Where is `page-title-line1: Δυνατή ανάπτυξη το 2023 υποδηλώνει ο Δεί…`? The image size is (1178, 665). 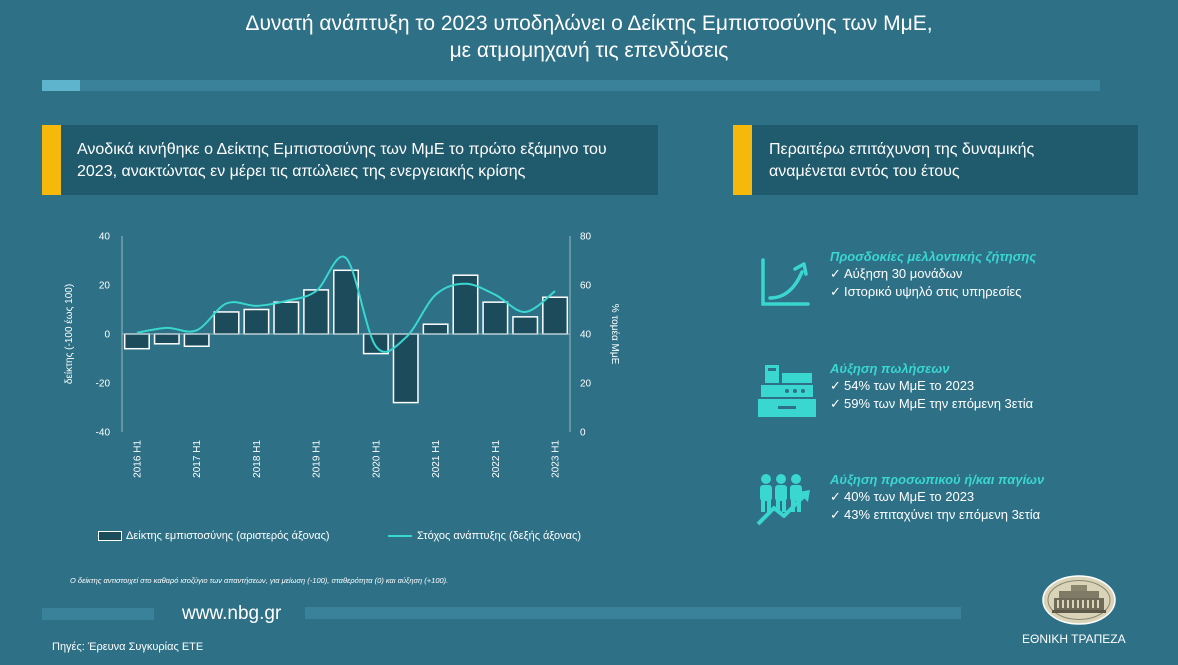 page-title-line1: Δυνατή ανάπτυξη το 2023 υποδηλώνει ο Δεί… is located at coordinates (589, 23).